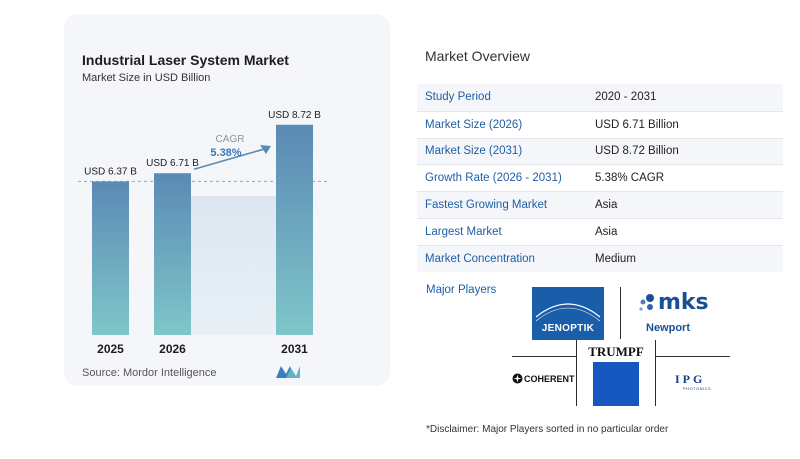 This screenshot has height=459, width=800. Describe the element at coordinates (463, 231) in the screenshot. I see `overview-row-label: Largest Market` at that location.